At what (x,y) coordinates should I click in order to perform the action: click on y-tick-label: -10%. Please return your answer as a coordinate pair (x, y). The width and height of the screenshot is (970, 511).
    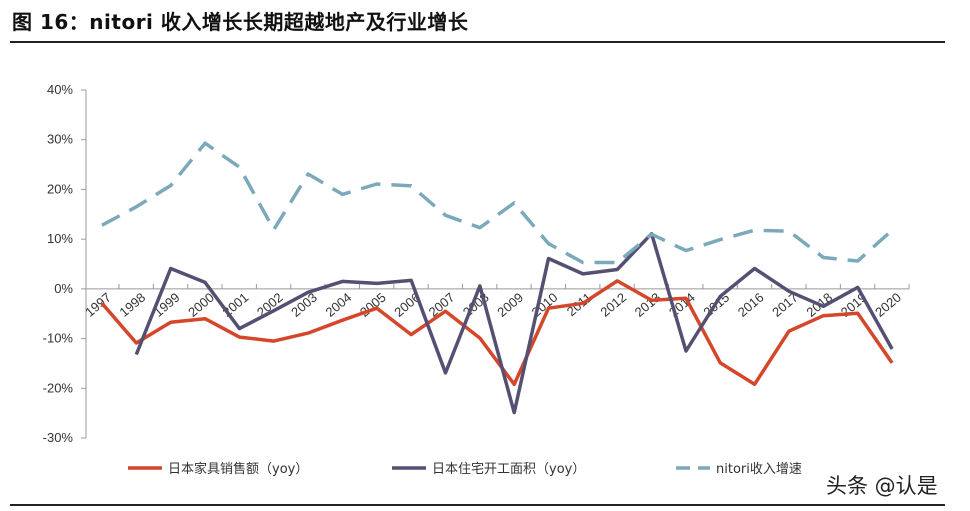
    Looking at the image, I should click on (58, 338).